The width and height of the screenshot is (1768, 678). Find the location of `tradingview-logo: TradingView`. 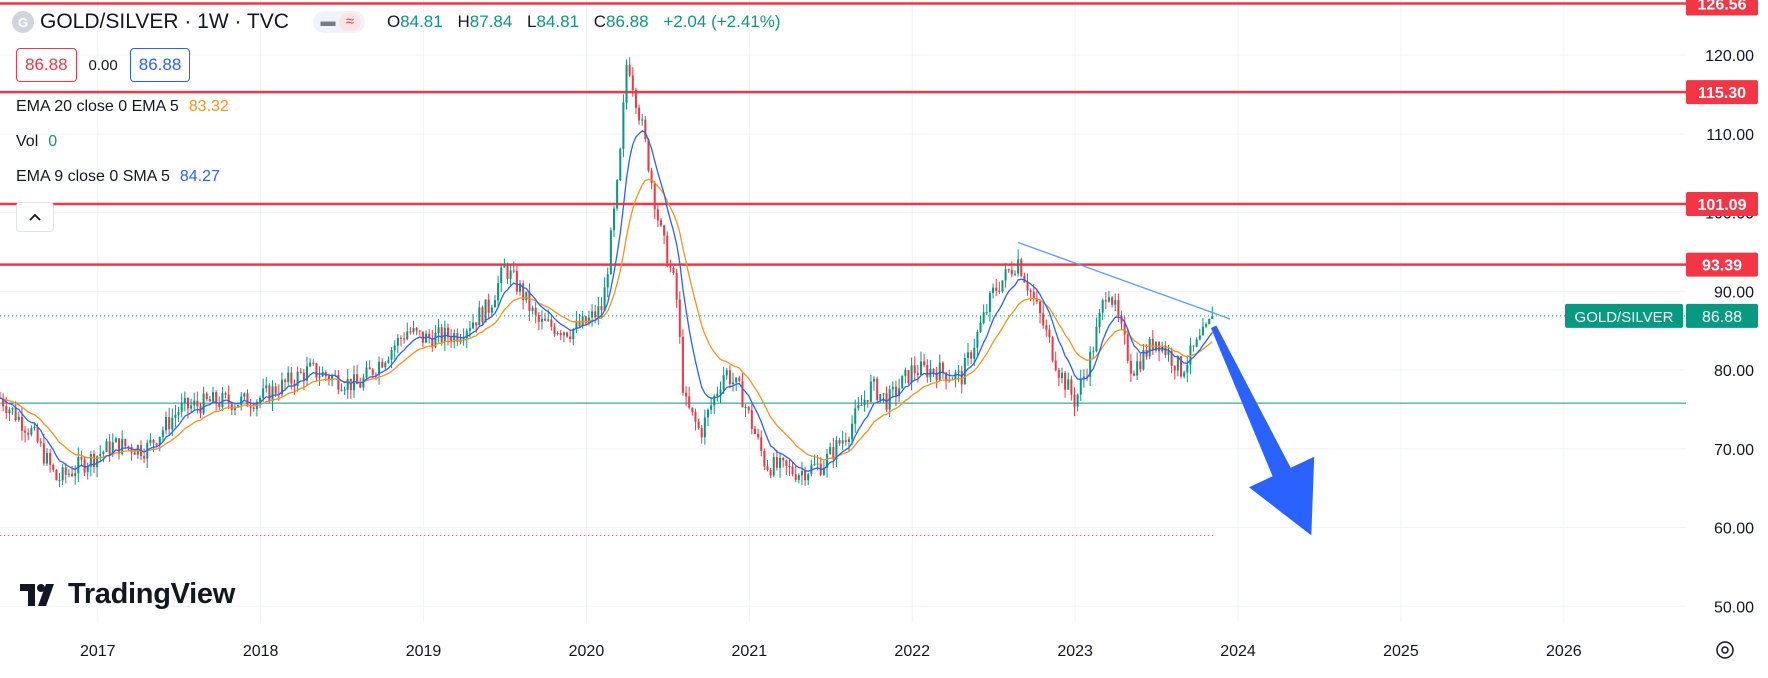

tradingview-logo: TradingView is located at coordinates (127, 594).